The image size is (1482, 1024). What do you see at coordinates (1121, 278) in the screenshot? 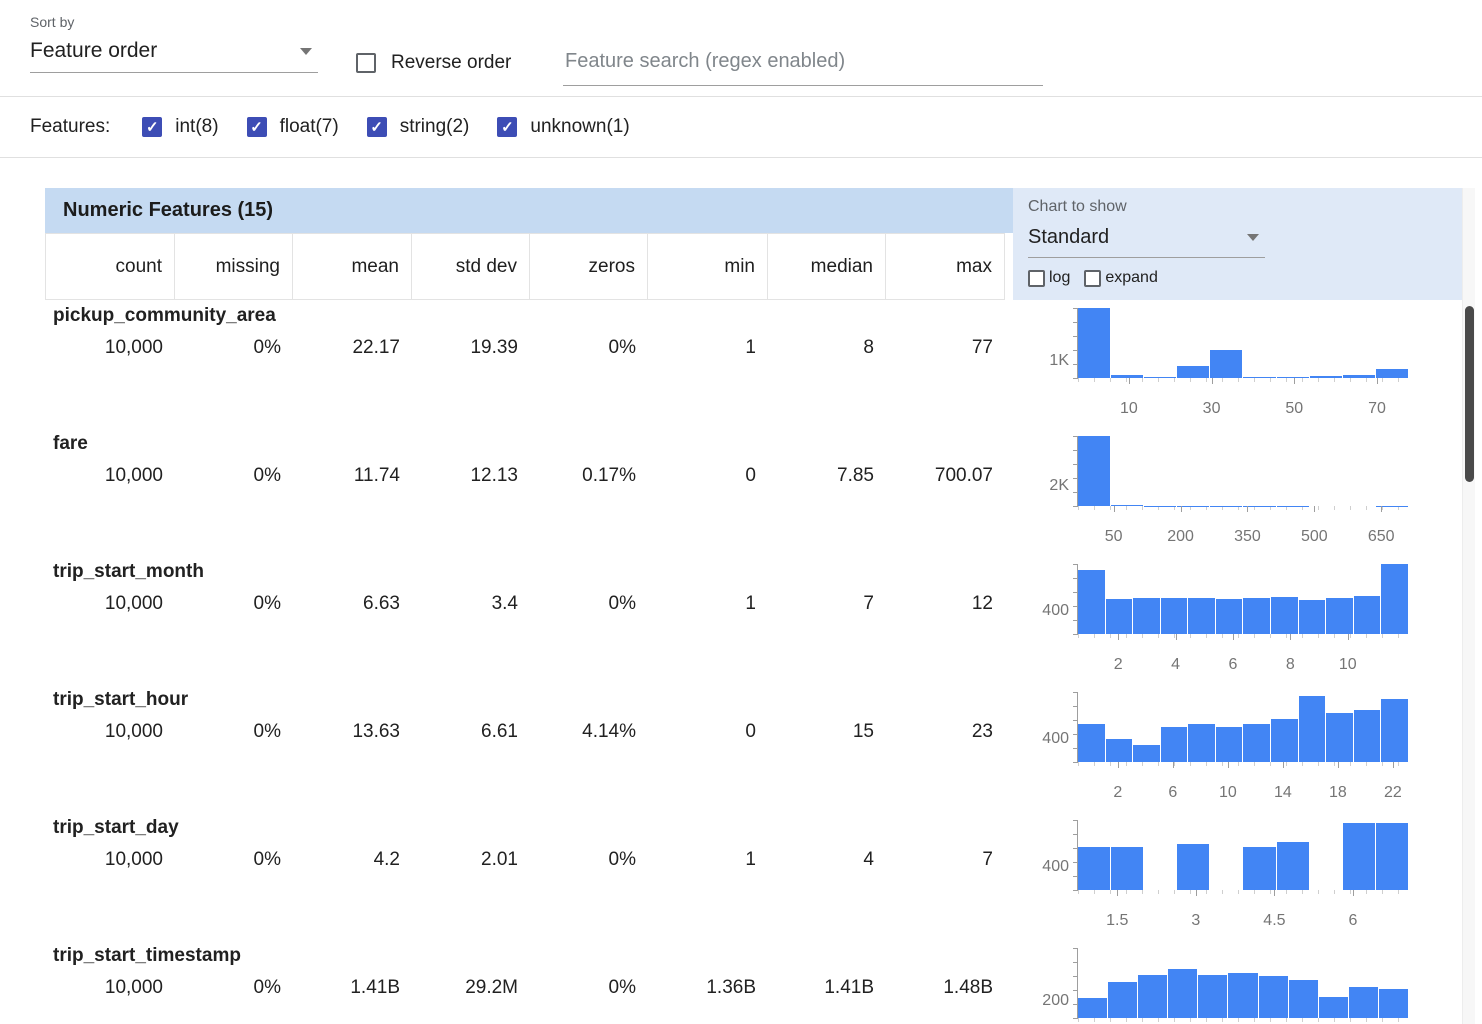
I see `expand-checkbox: expand` at bounding box center [1121, 278].